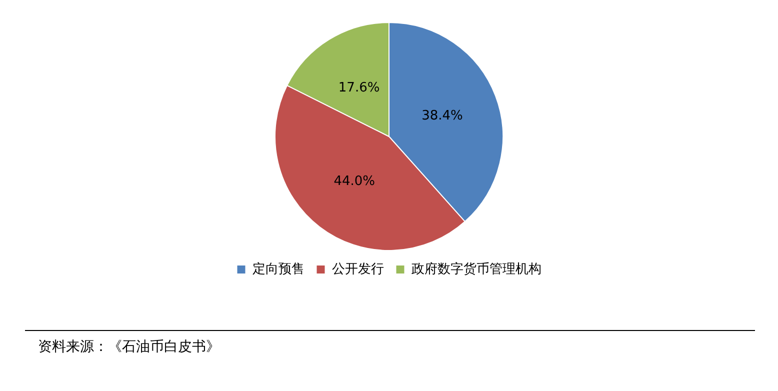 The width and height of the screenshot is (778, 391). Describe the element at coordinates (442, 116) in the screenshot. I see `data-label: 38.4%` at that location.